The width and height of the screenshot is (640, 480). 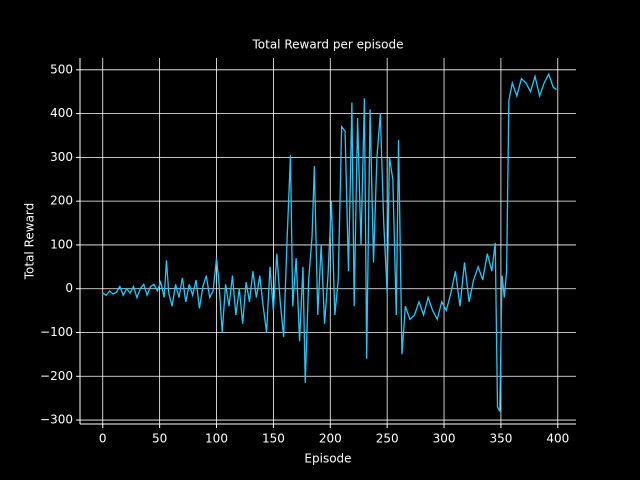 I want to click on y-tick-label: 100, so click(x=61, y=244).